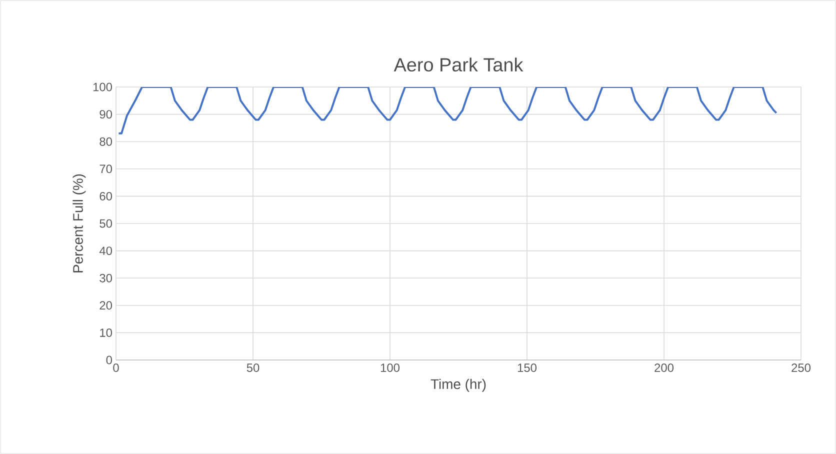  What do you see at coordinates (105, 251) in the screenshot?
I see `y-tick-label: 40` at bounding box center [105, 251].